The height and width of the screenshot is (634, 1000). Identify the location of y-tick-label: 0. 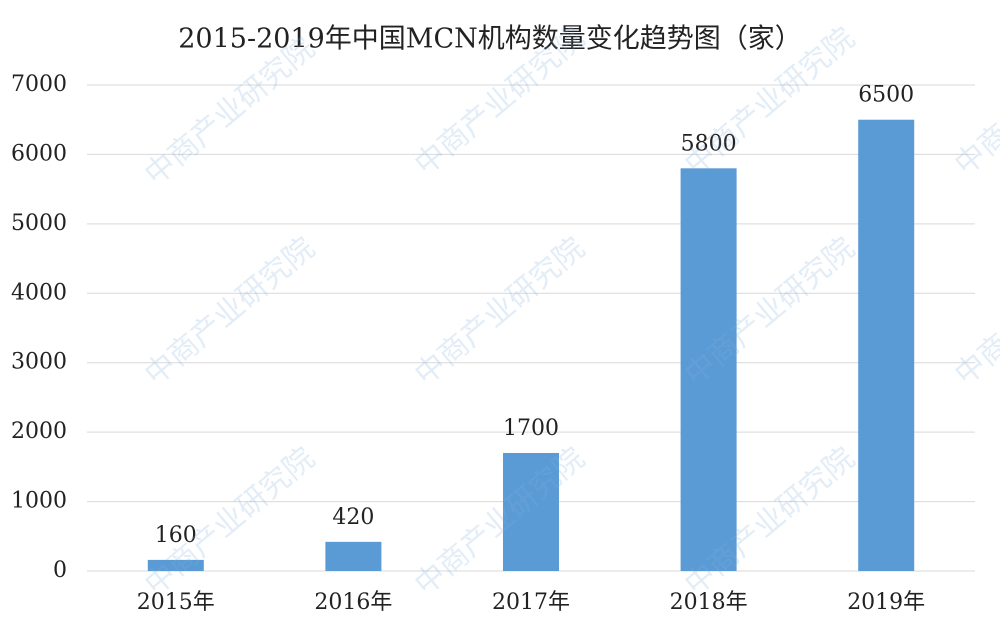
(60, 570).